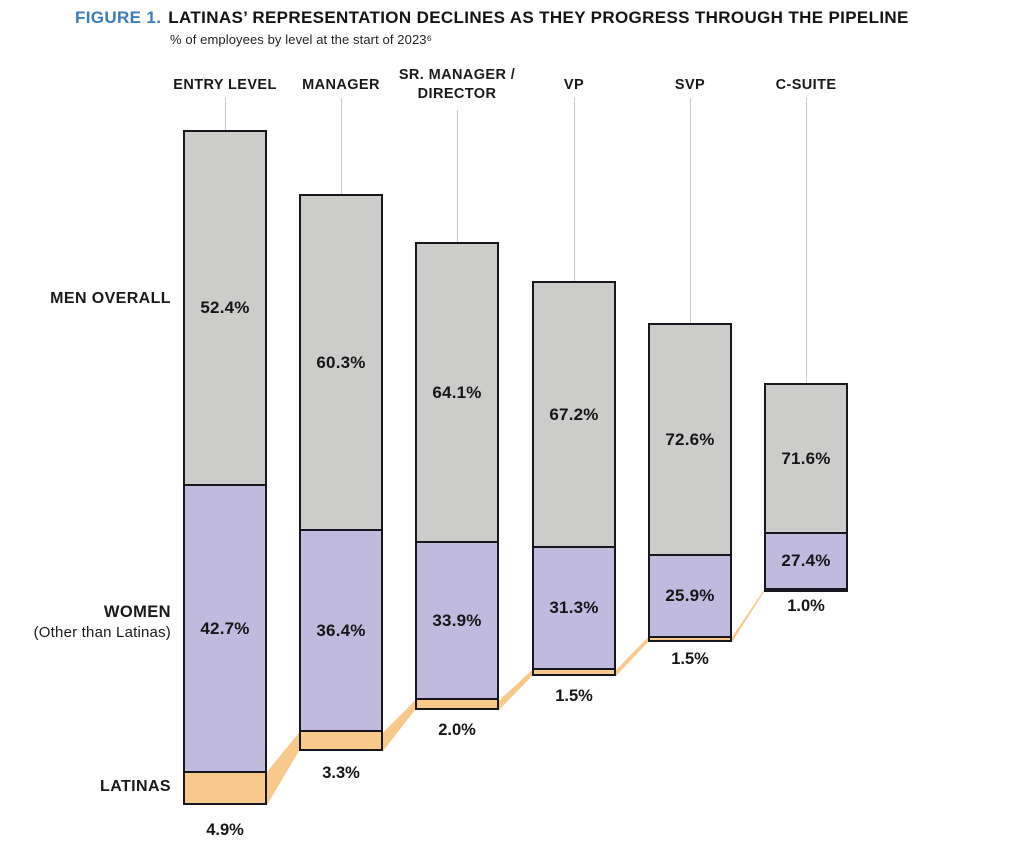 The height and width of the screenshot is (853, 1026). I want to click on column-header-manager: MANAGER, so click(341, 84).